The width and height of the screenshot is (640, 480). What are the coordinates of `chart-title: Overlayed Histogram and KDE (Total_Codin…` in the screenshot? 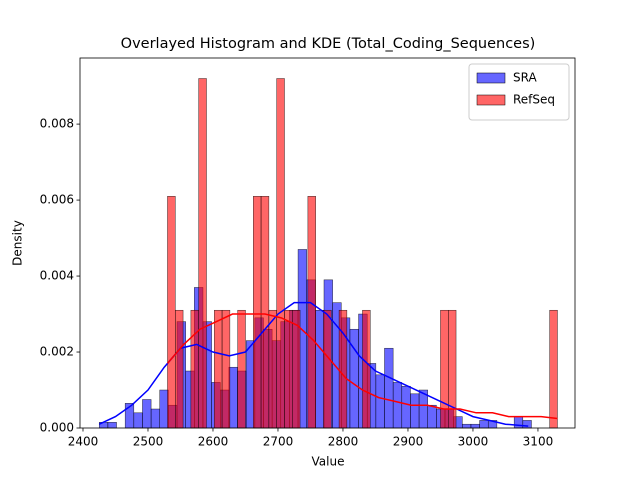 It's located at (328, 44).